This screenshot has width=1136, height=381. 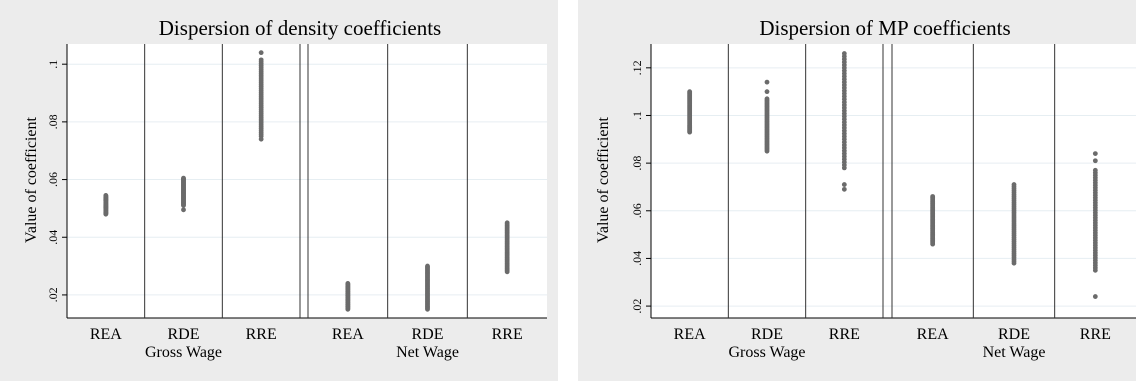 I want to click on y-tick-label: .12, so click(x=637, y=67).